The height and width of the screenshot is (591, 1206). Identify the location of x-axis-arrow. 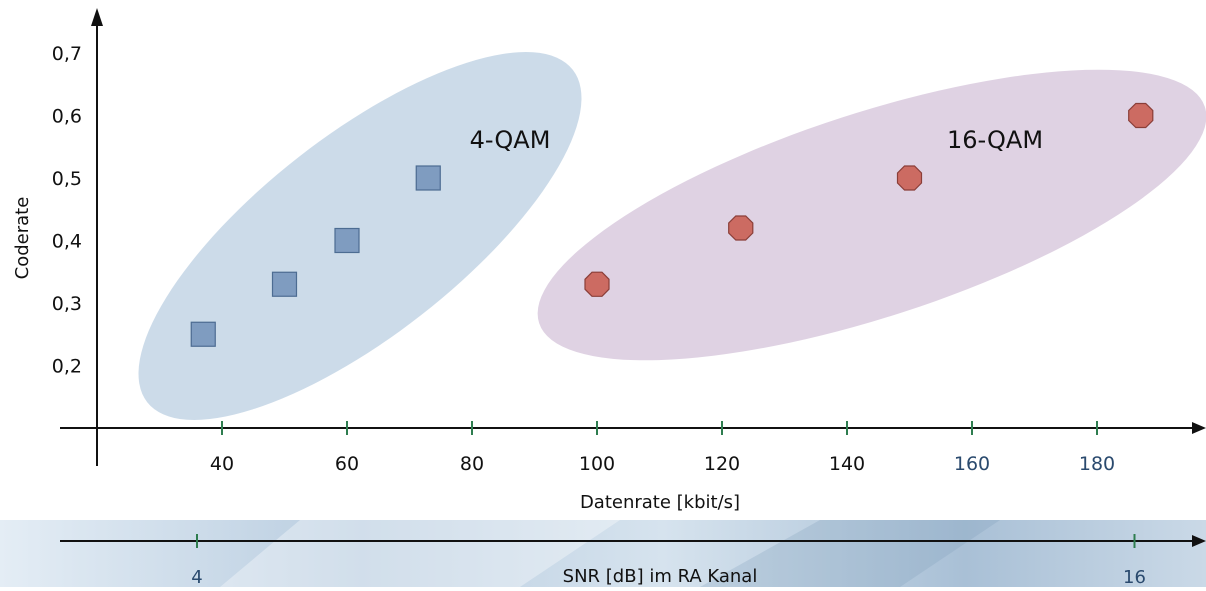
(1199, 428).